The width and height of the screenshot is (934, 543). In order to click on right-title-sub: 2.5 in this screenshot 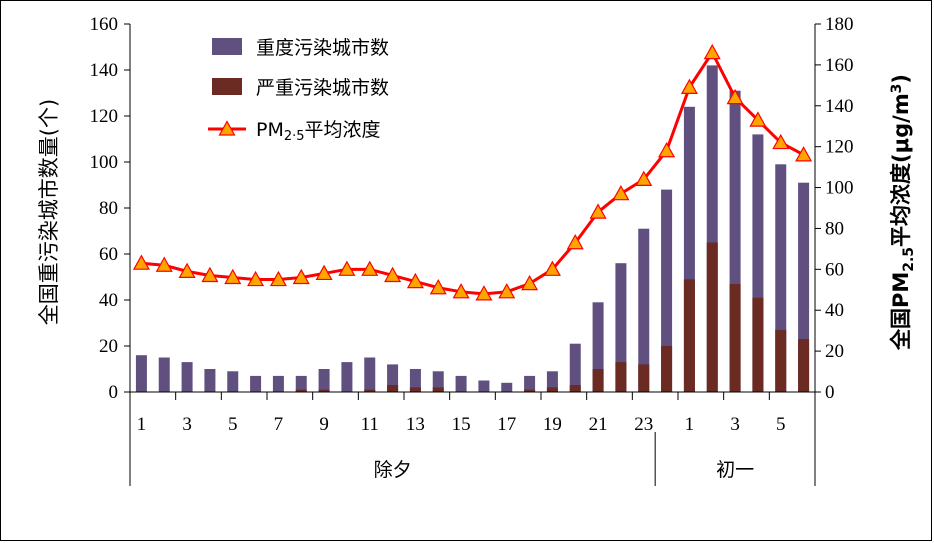, I will do `click(909, 259)`.